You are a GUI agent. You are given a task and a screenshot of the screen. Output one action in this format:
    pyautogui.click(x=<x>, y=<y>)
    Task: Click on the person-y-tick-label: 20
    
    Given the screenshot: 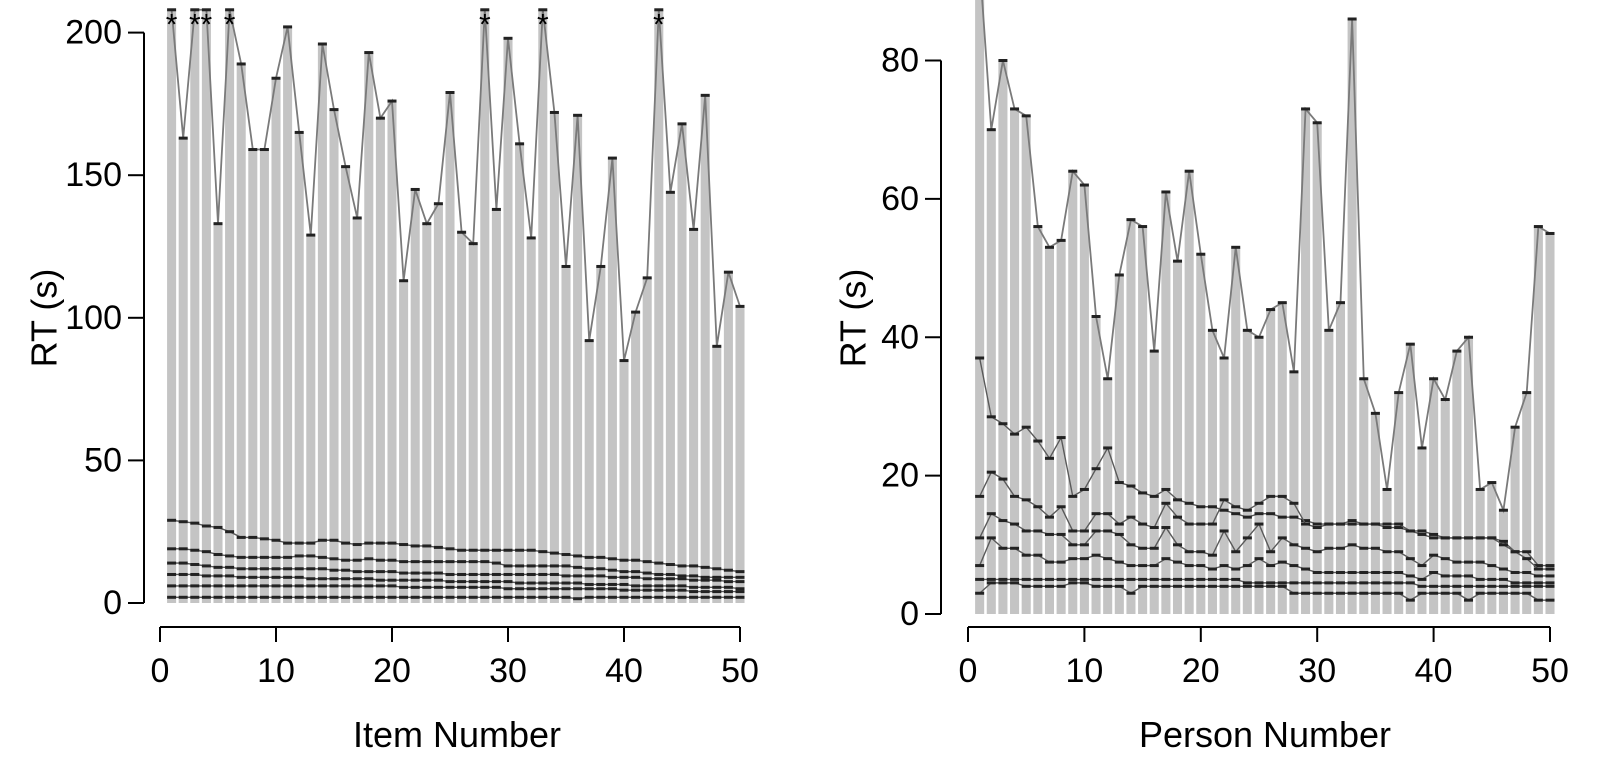 What is the action you would take?
    pyautogui.click(x=900, y=476)
    